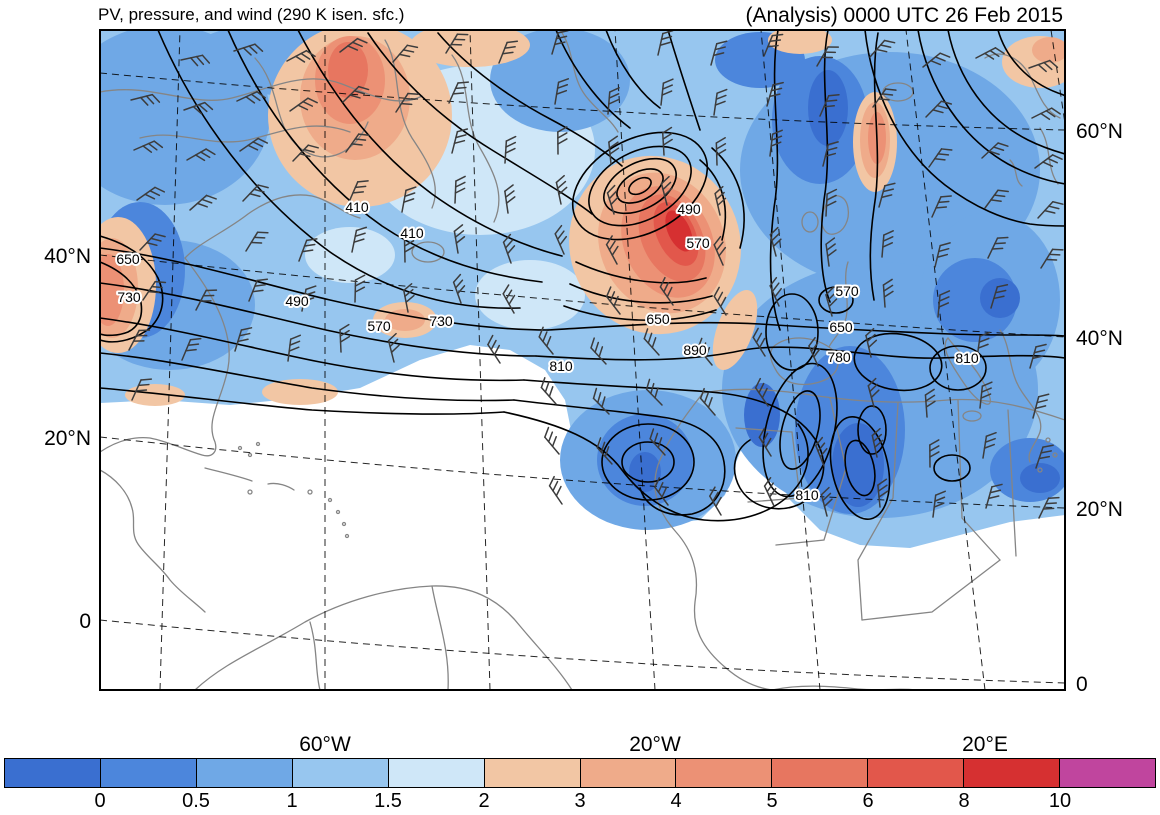 This screenshot has height=815, width=1160. Describe the element at coordinates (1099, 338) in the screenshot. I see `y-axis-tick-right: 40°N` at that location.